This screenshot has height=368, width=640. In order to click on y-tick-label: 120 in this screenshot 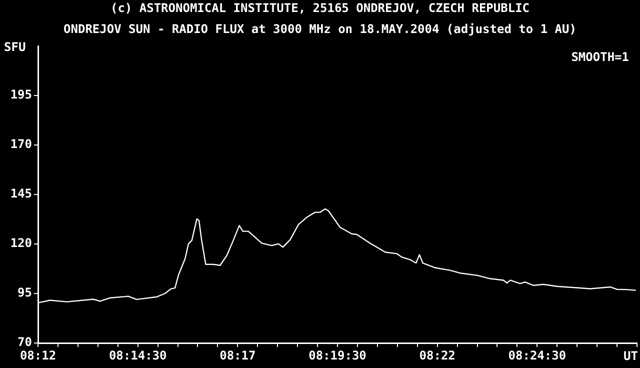, I will do `click(21, 243)`.